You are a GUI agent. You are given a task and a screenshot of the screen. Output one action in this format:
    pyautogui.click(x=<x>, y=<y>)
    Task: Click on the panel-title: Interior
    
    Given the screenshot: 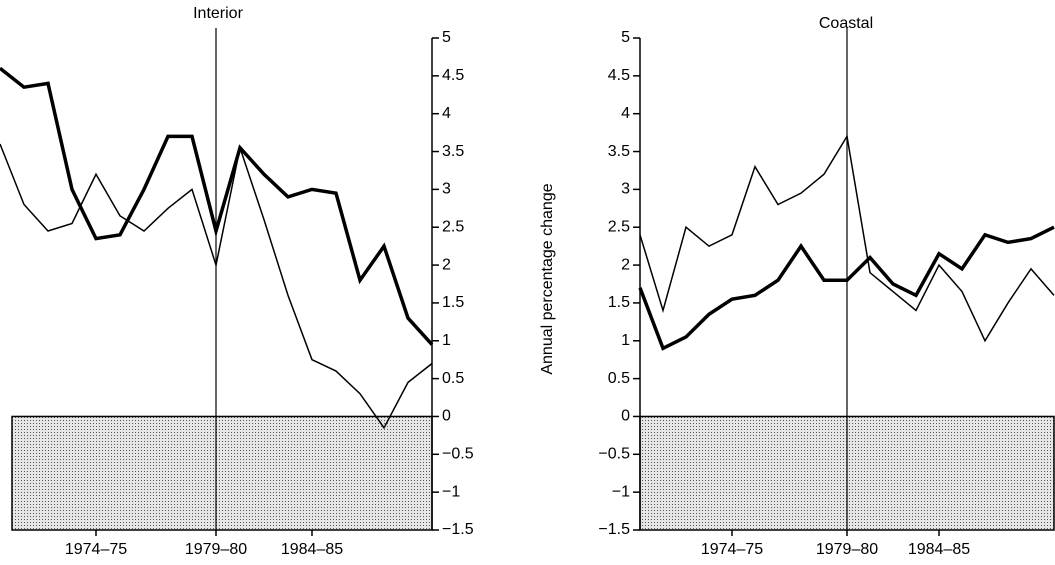 What is the action you would take?
    pyautogui.click(x=218, y=13)
    